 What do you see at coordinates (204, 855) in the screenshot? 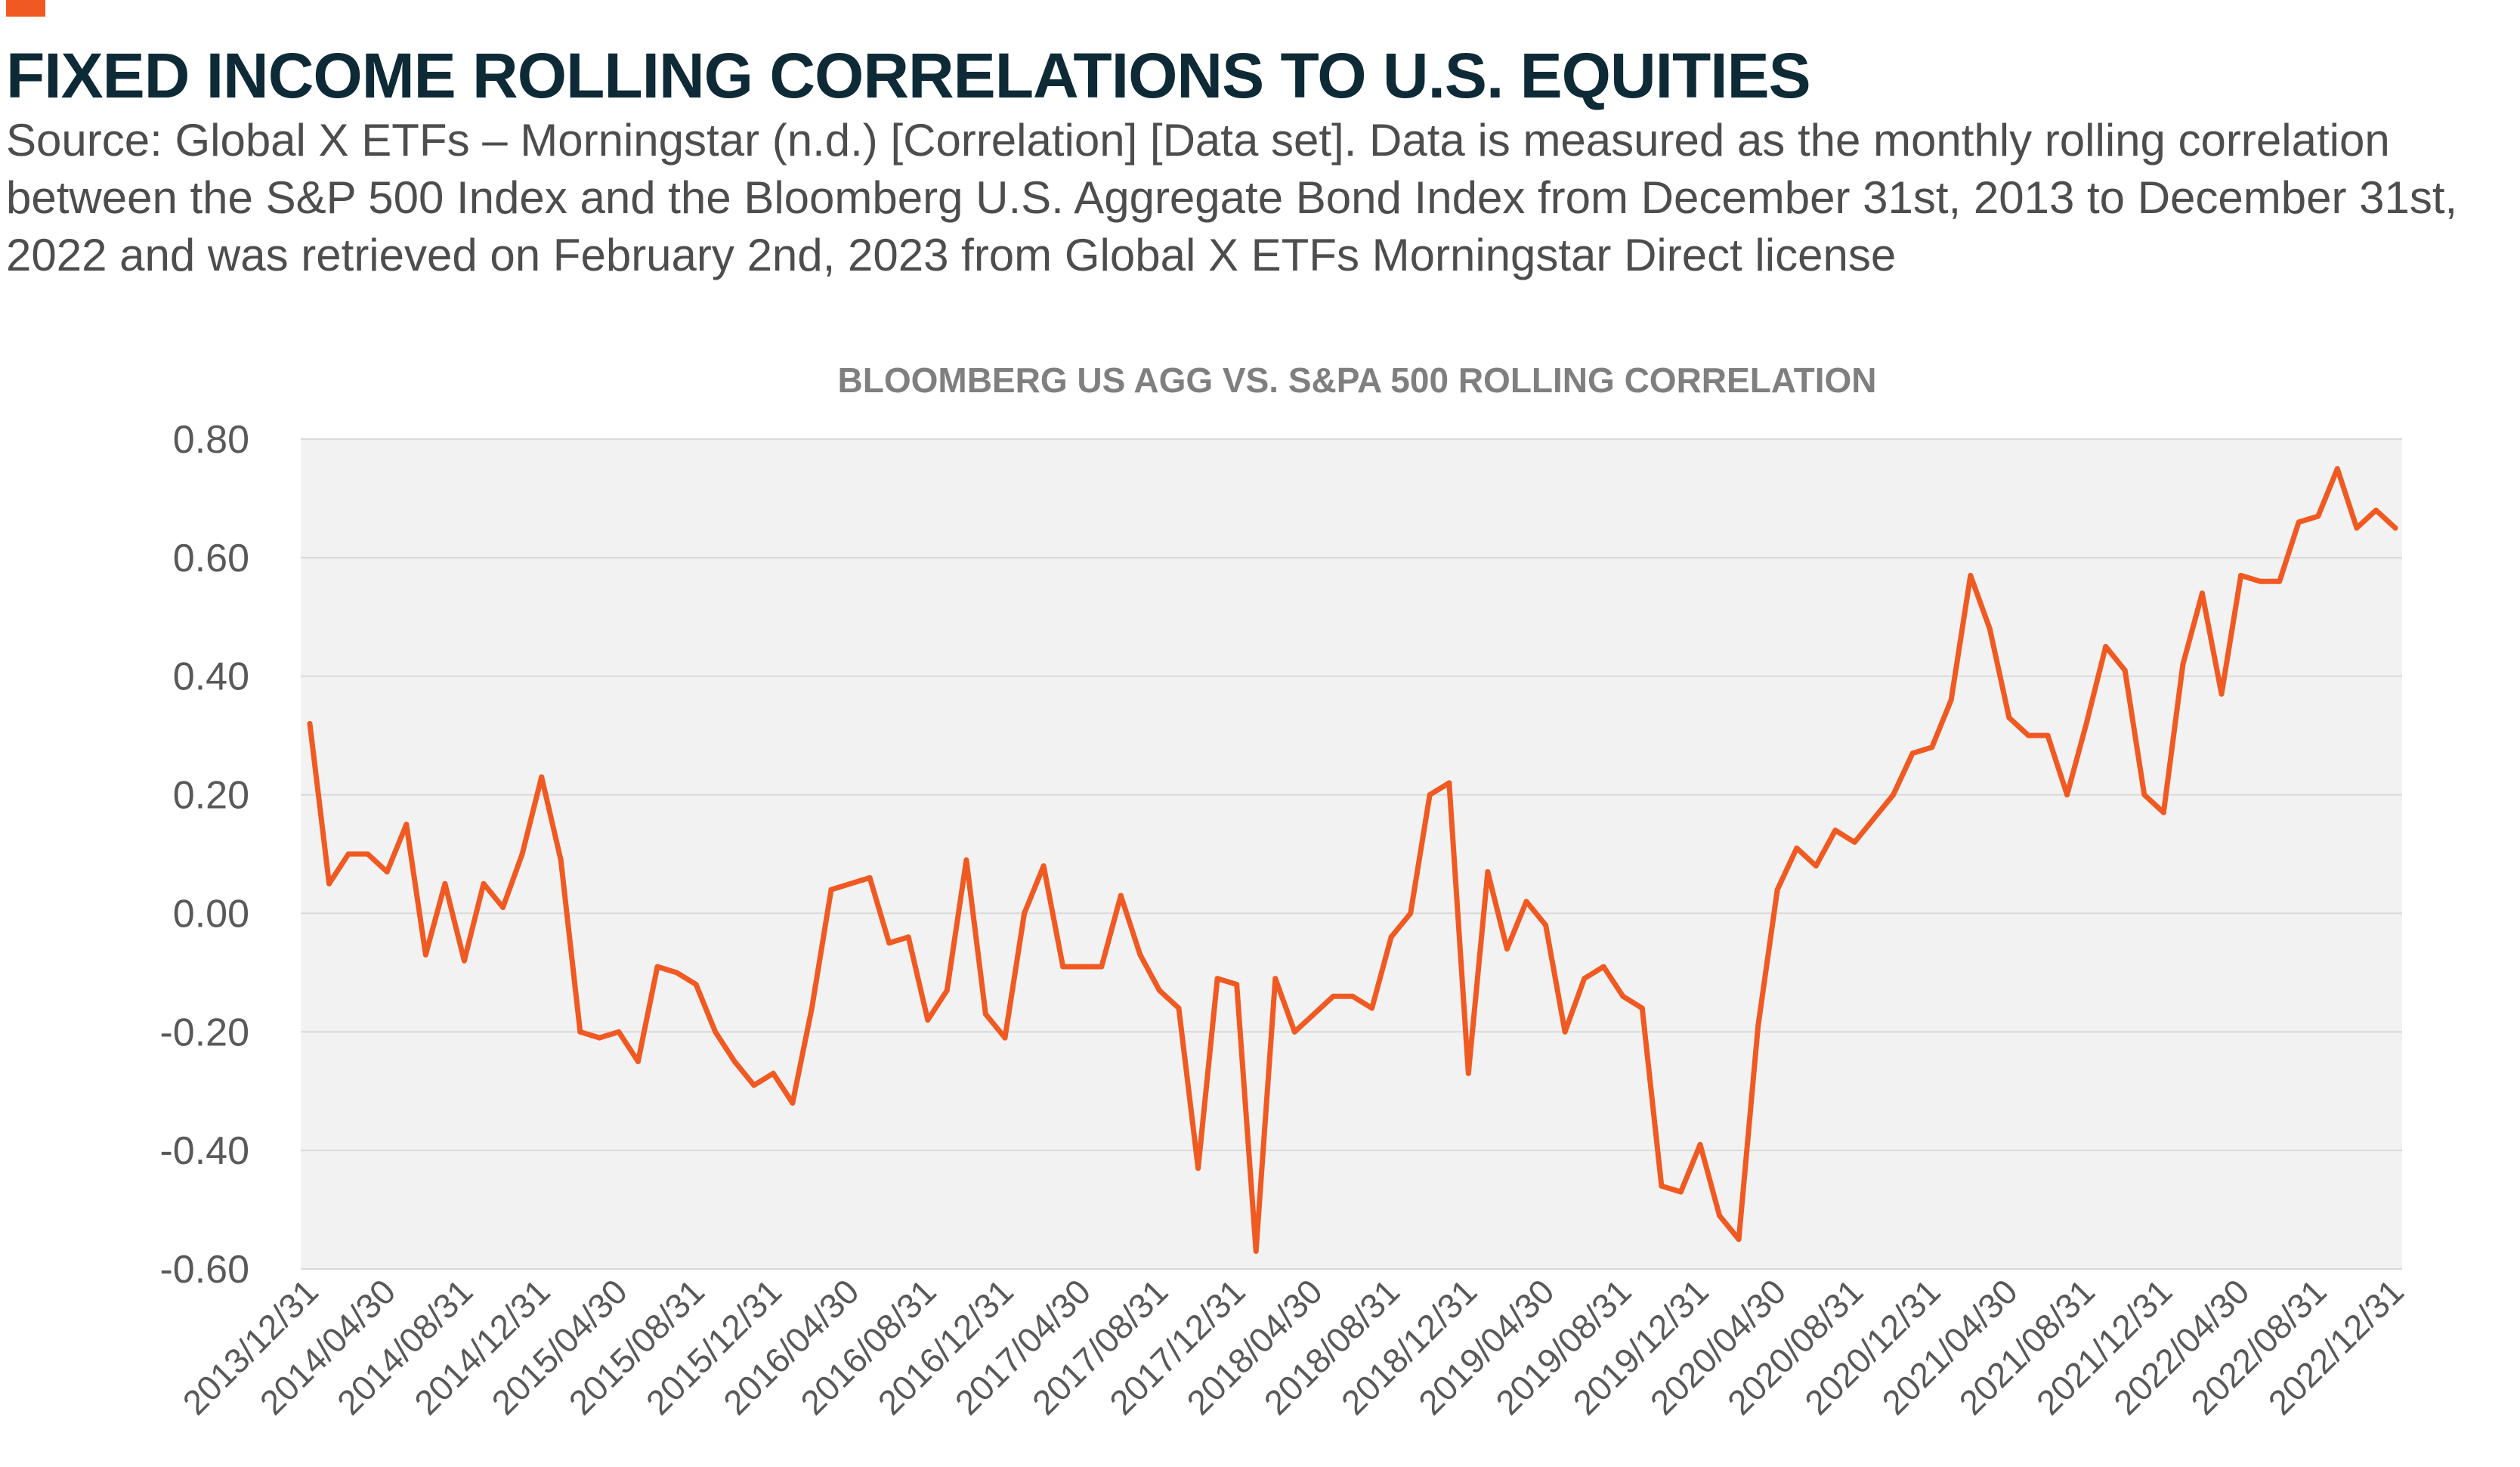
I see `y-axis: 0.80 0.60 0.40 0.20 0.00 -0.20 -0.40 -0.60` at bounding box center [204, 855].